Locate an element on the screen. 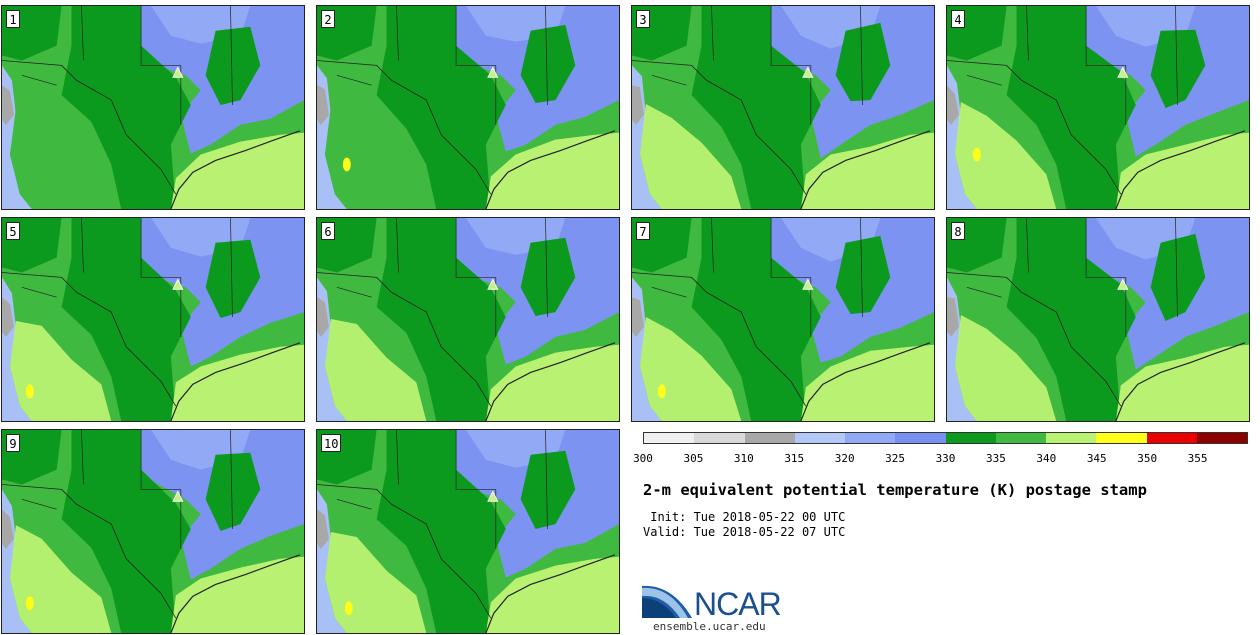 The height and width of the screenshot is (635, 1260). member-map-panel: 4 is located at coordinates (1098, 107).